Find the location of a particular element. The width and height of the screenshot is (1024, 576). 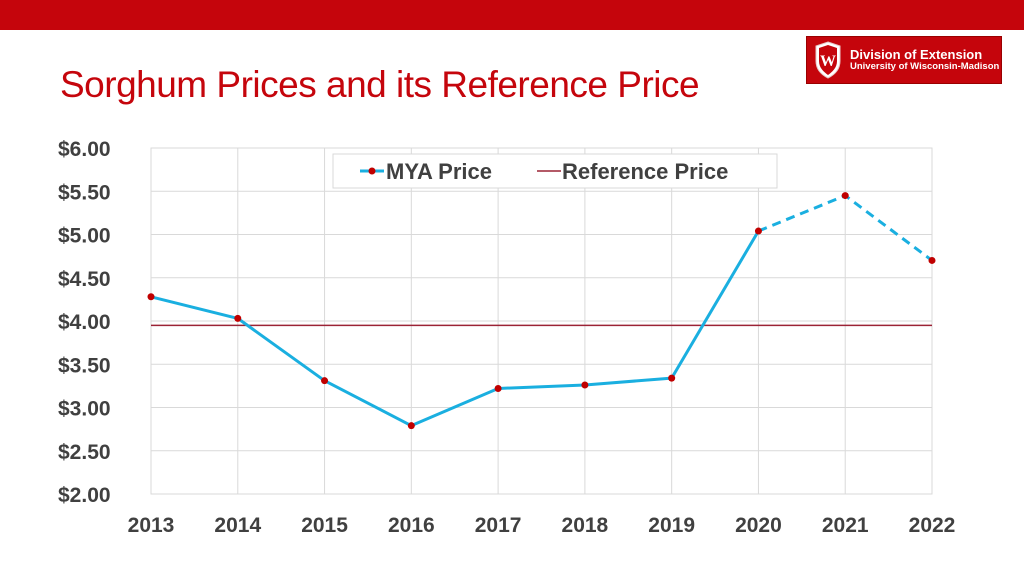

x-tick-label: 2022 is located at coordinates (932, 525).